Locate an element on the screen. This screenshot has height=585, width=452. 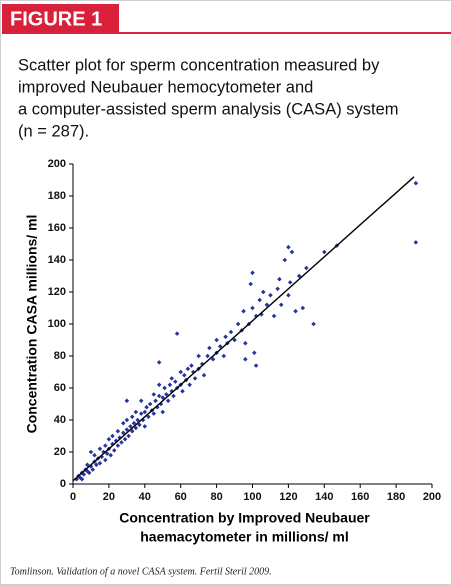
x-tick-label: 160 is located at coordinates (360, 497).